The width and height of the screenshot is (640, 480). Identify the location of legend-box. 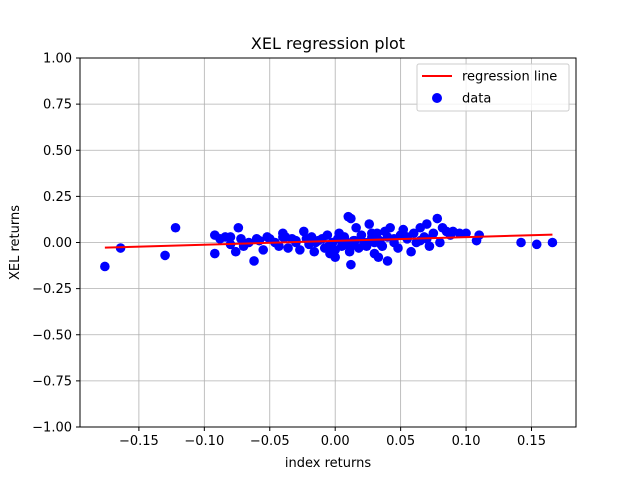
(493, 87).